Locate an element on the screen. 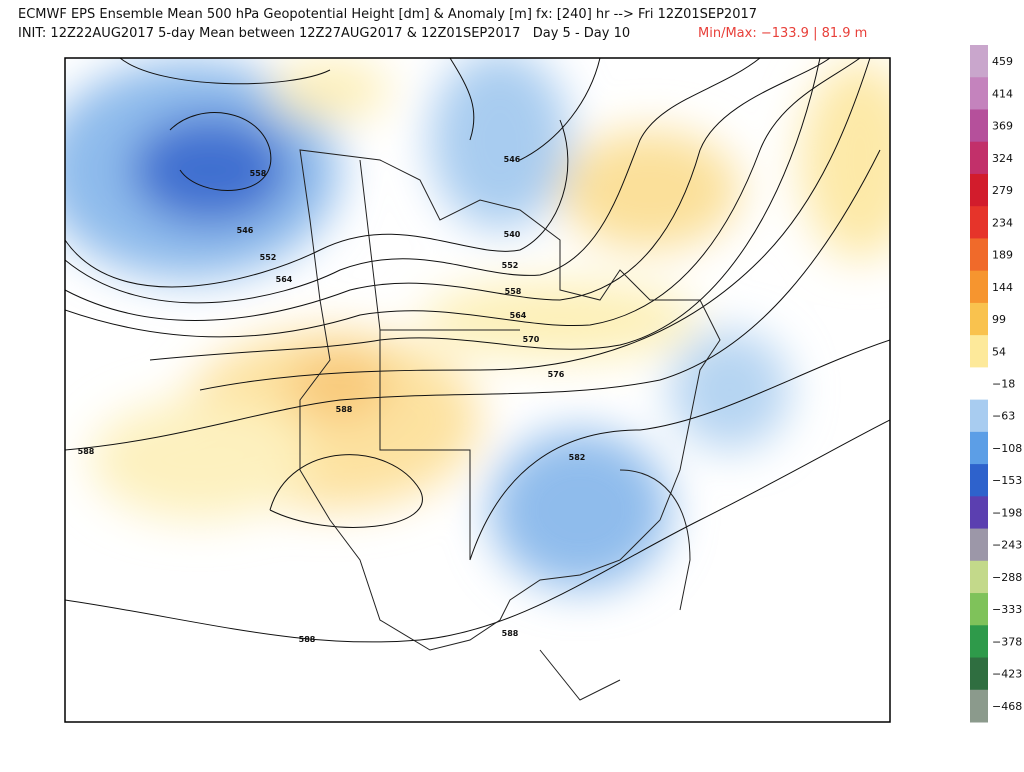  colorbar-label: −63 is located at coordinates (1003, 416).